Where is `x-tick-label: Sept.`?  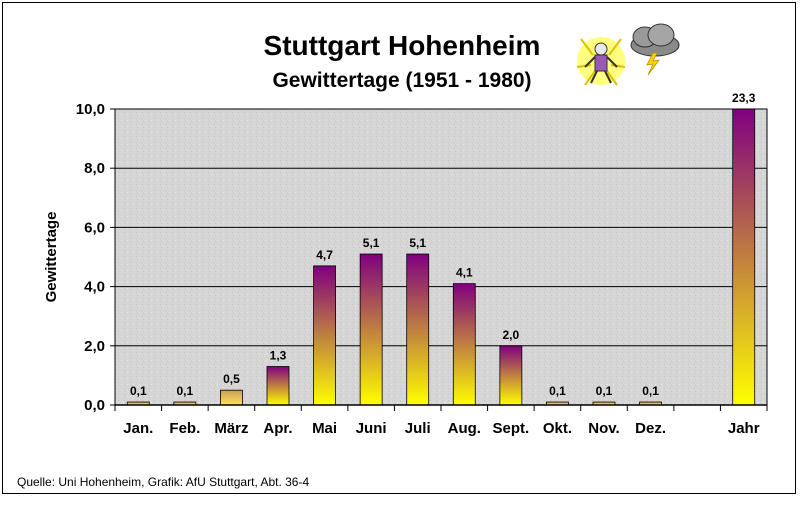 x-tick-label: Sept. is located at coordinates (511, 428).